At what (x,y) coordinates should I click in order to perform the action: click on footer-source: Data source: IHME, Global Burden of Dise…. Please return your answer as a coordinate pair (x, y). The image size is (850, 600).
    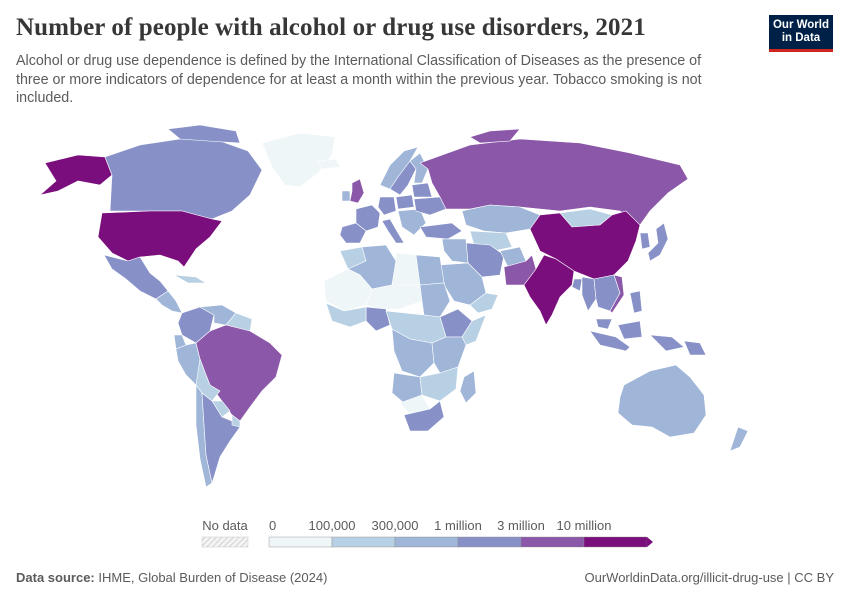
    Looking at the image, I should click on (171, 577).